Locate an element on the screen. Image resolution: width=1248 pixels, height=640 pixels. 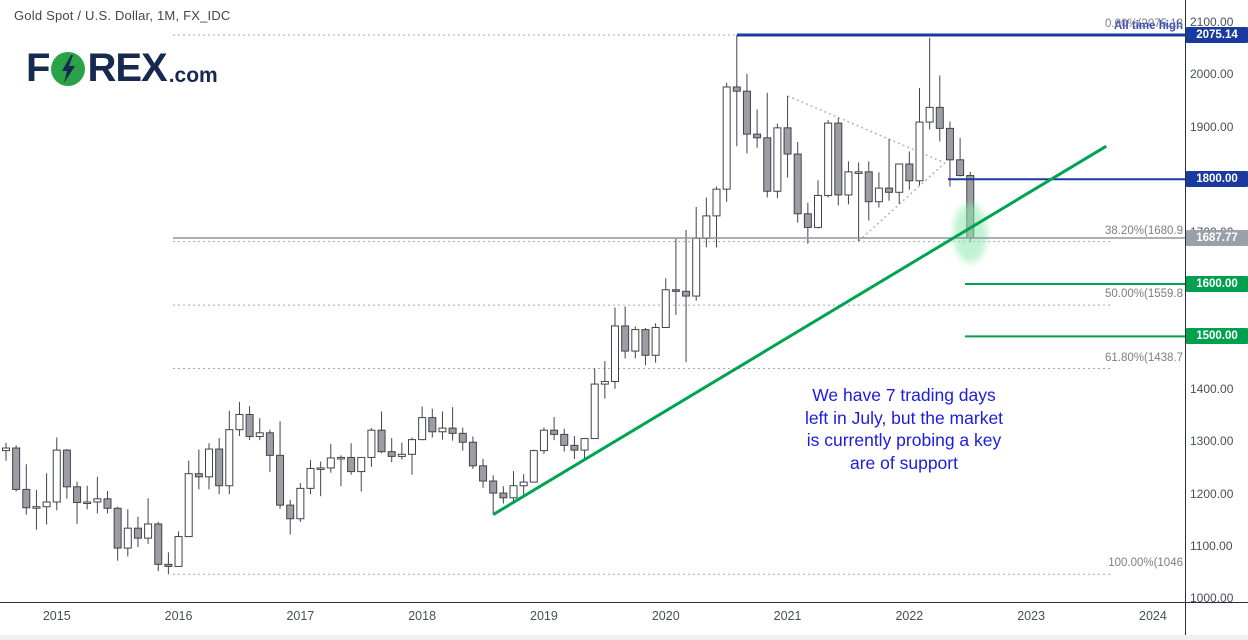
fib-label-50.00%: 50.00%(1559.8 is located at coordinates (1143, 294).